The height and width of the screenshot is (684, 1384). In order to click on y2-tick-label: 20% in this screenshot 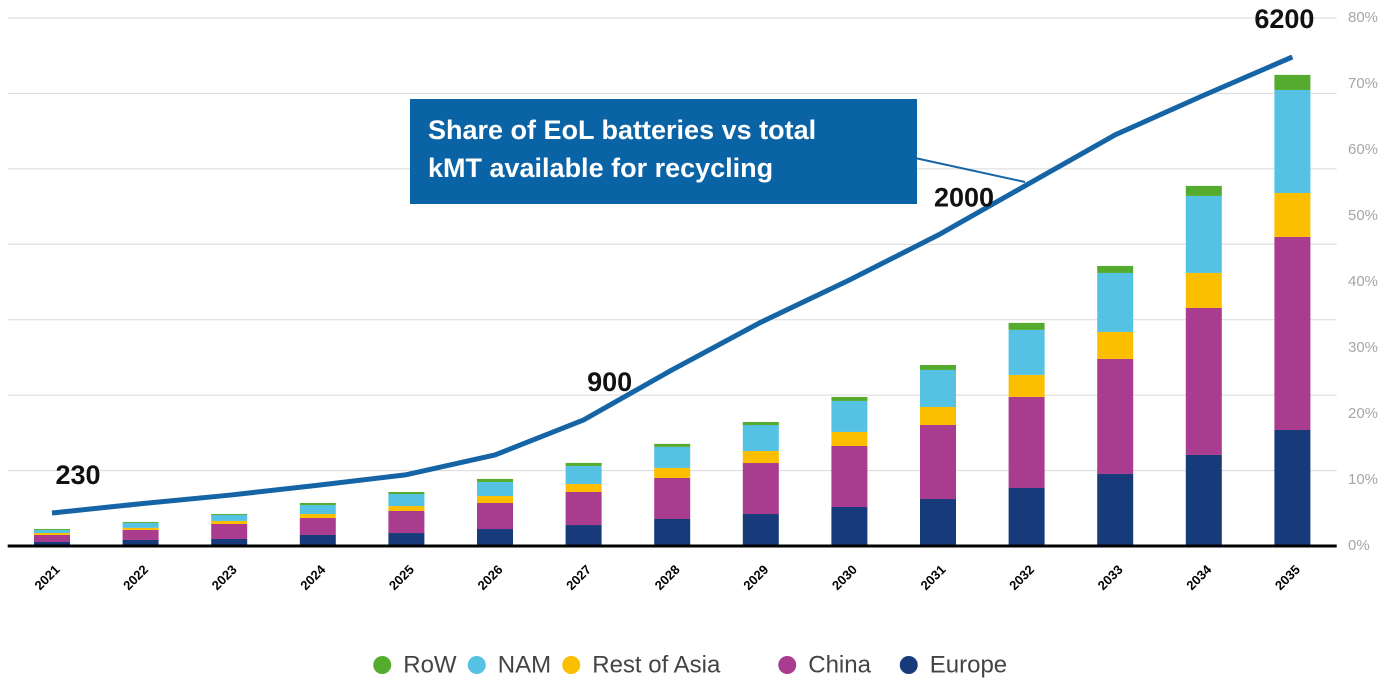, I will do `click(1363, 413)`.